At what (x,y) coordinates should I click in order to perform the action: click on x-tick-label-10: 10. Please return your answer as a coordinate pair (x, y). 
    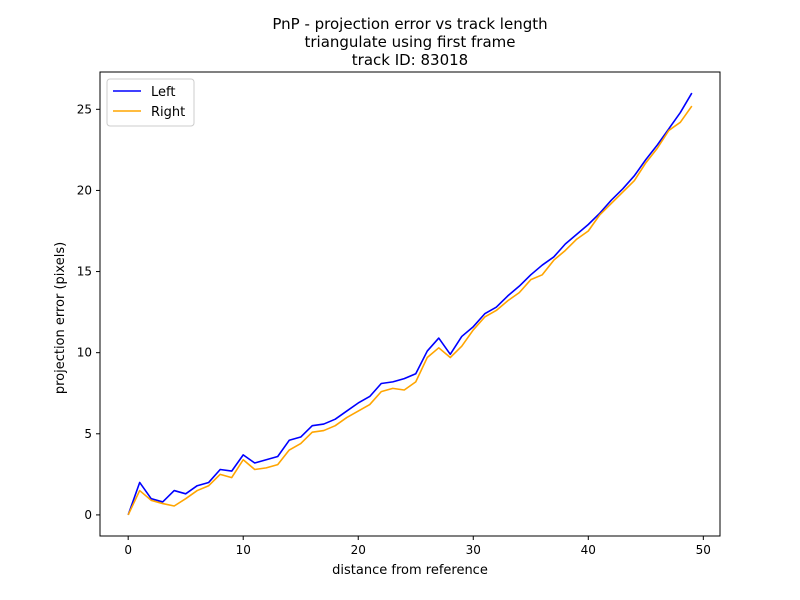
    Looking at the image, I should click on (243, 550).